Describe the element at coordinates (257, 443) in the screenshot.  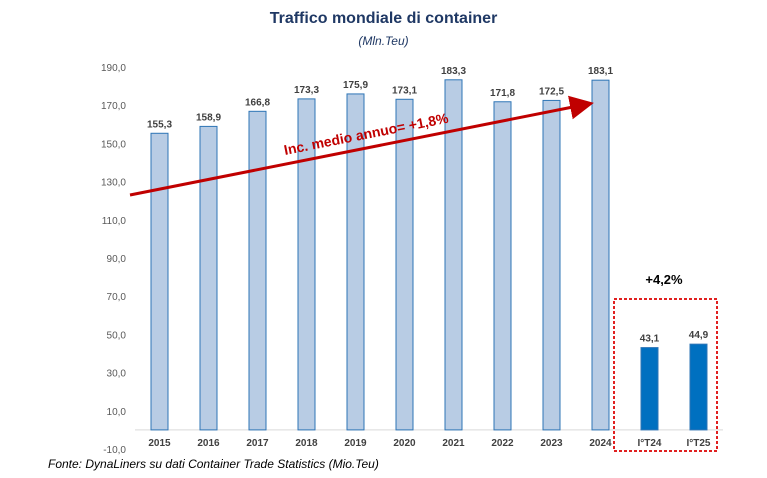
I see `x-tick-label: 2017` at that location.